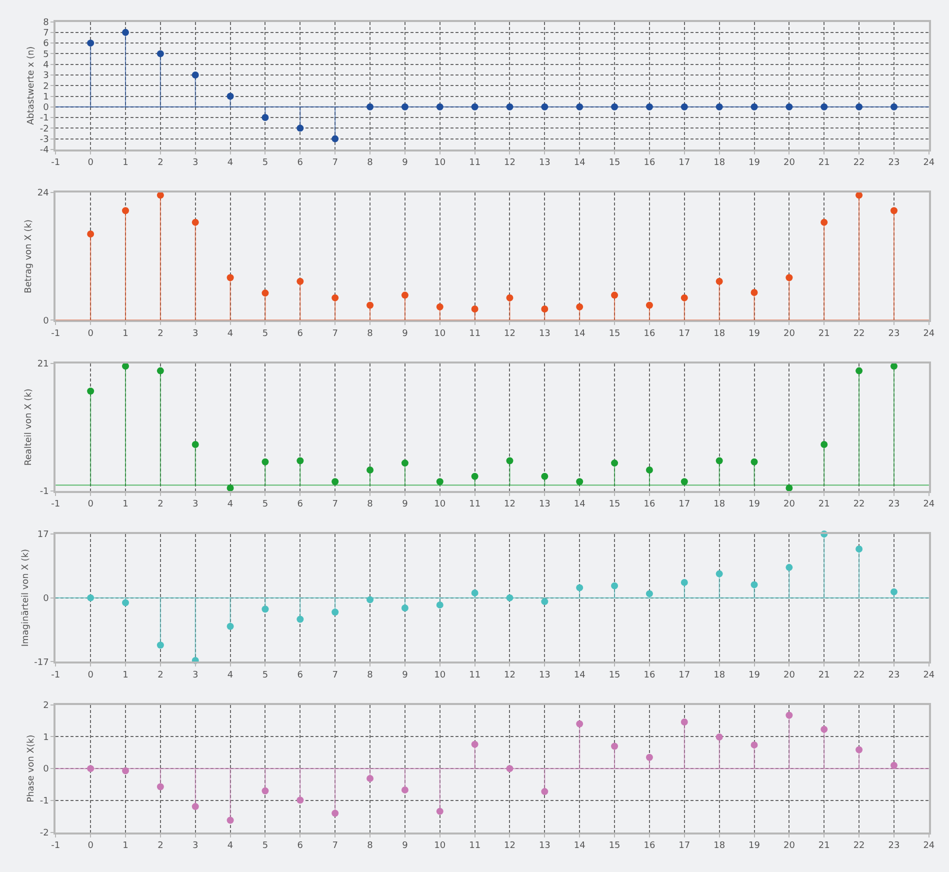  What do you see at coordinates (43, 193) in the screenshot?
I see `y-tick-label: 24` at bounding box center [43, 193].